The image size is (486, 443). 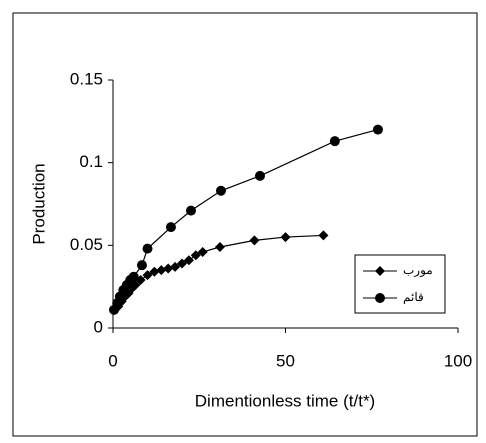 What do you see at coordinates (86, 244) in the screenshot?
I see `y-tick-label: 0.05` at bounding box center [86, 244].